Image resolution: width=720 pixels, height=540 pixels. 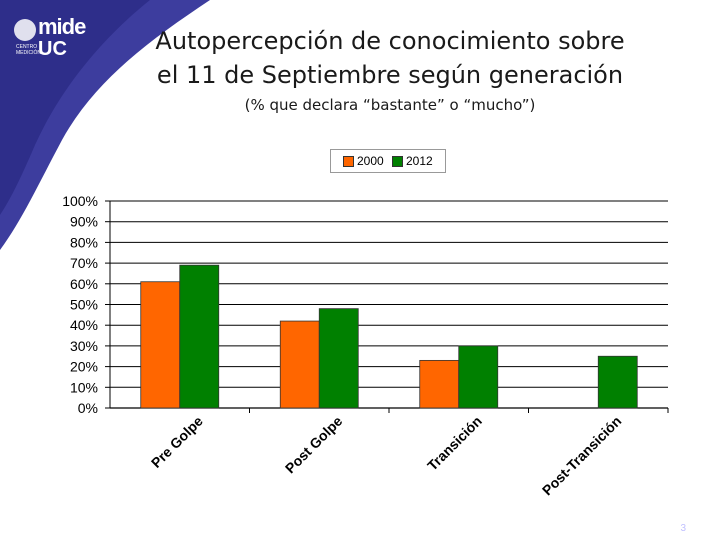 What do you see at coordinates (62, 26) in the screenshot?
I see `logo-text-mide: mide` at bounding box center [62, 26].